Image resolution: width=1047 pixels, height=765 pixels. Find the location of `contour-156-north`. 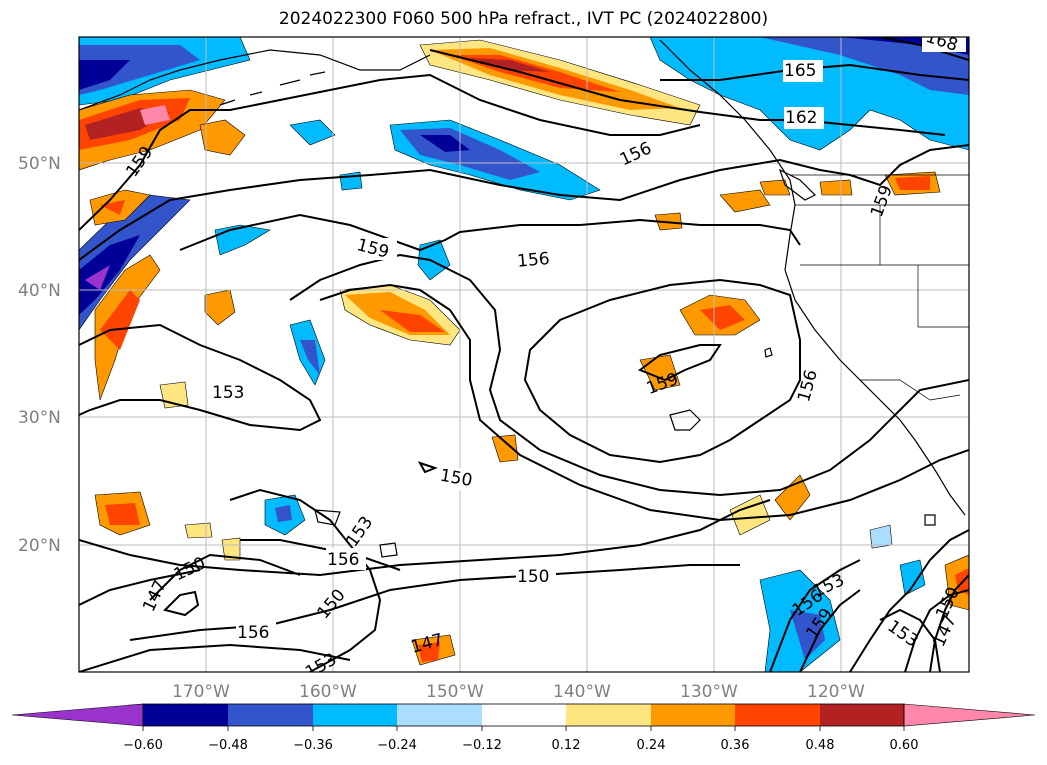

contour-156-north is located at coordinates (524, 202).